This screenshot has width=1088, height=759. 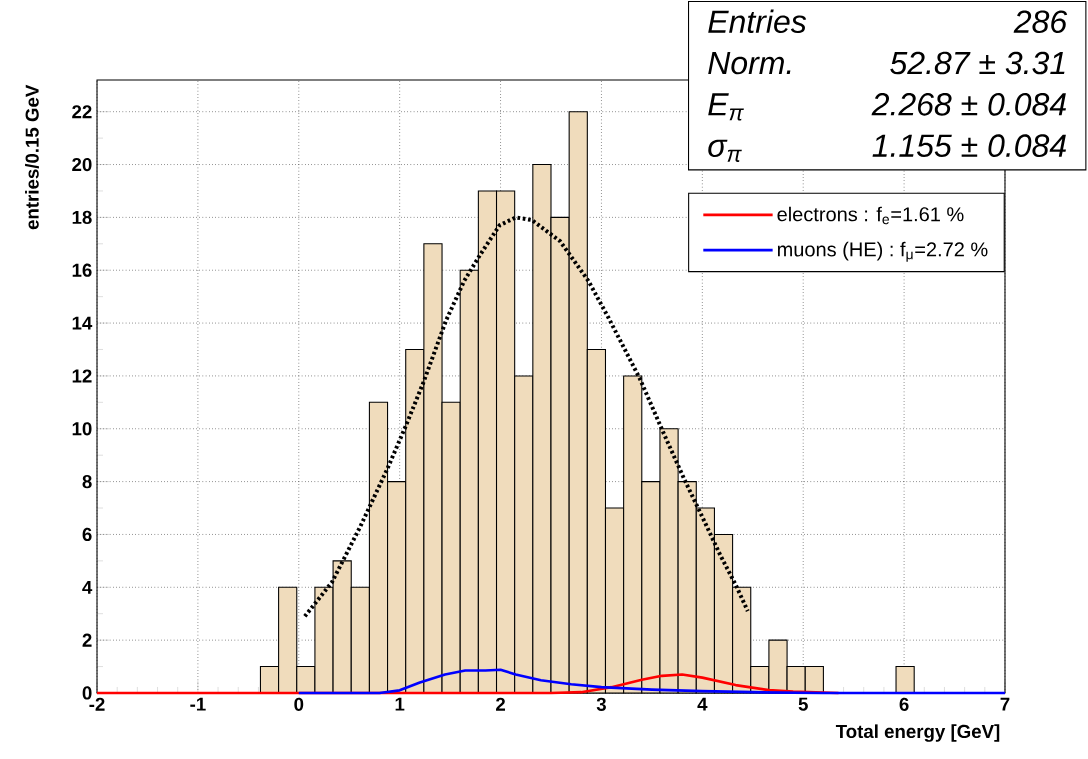 I want to click on legend-label: muons (HE) : f$_{μ}$=2.72 %, so click(x=882, y=251).